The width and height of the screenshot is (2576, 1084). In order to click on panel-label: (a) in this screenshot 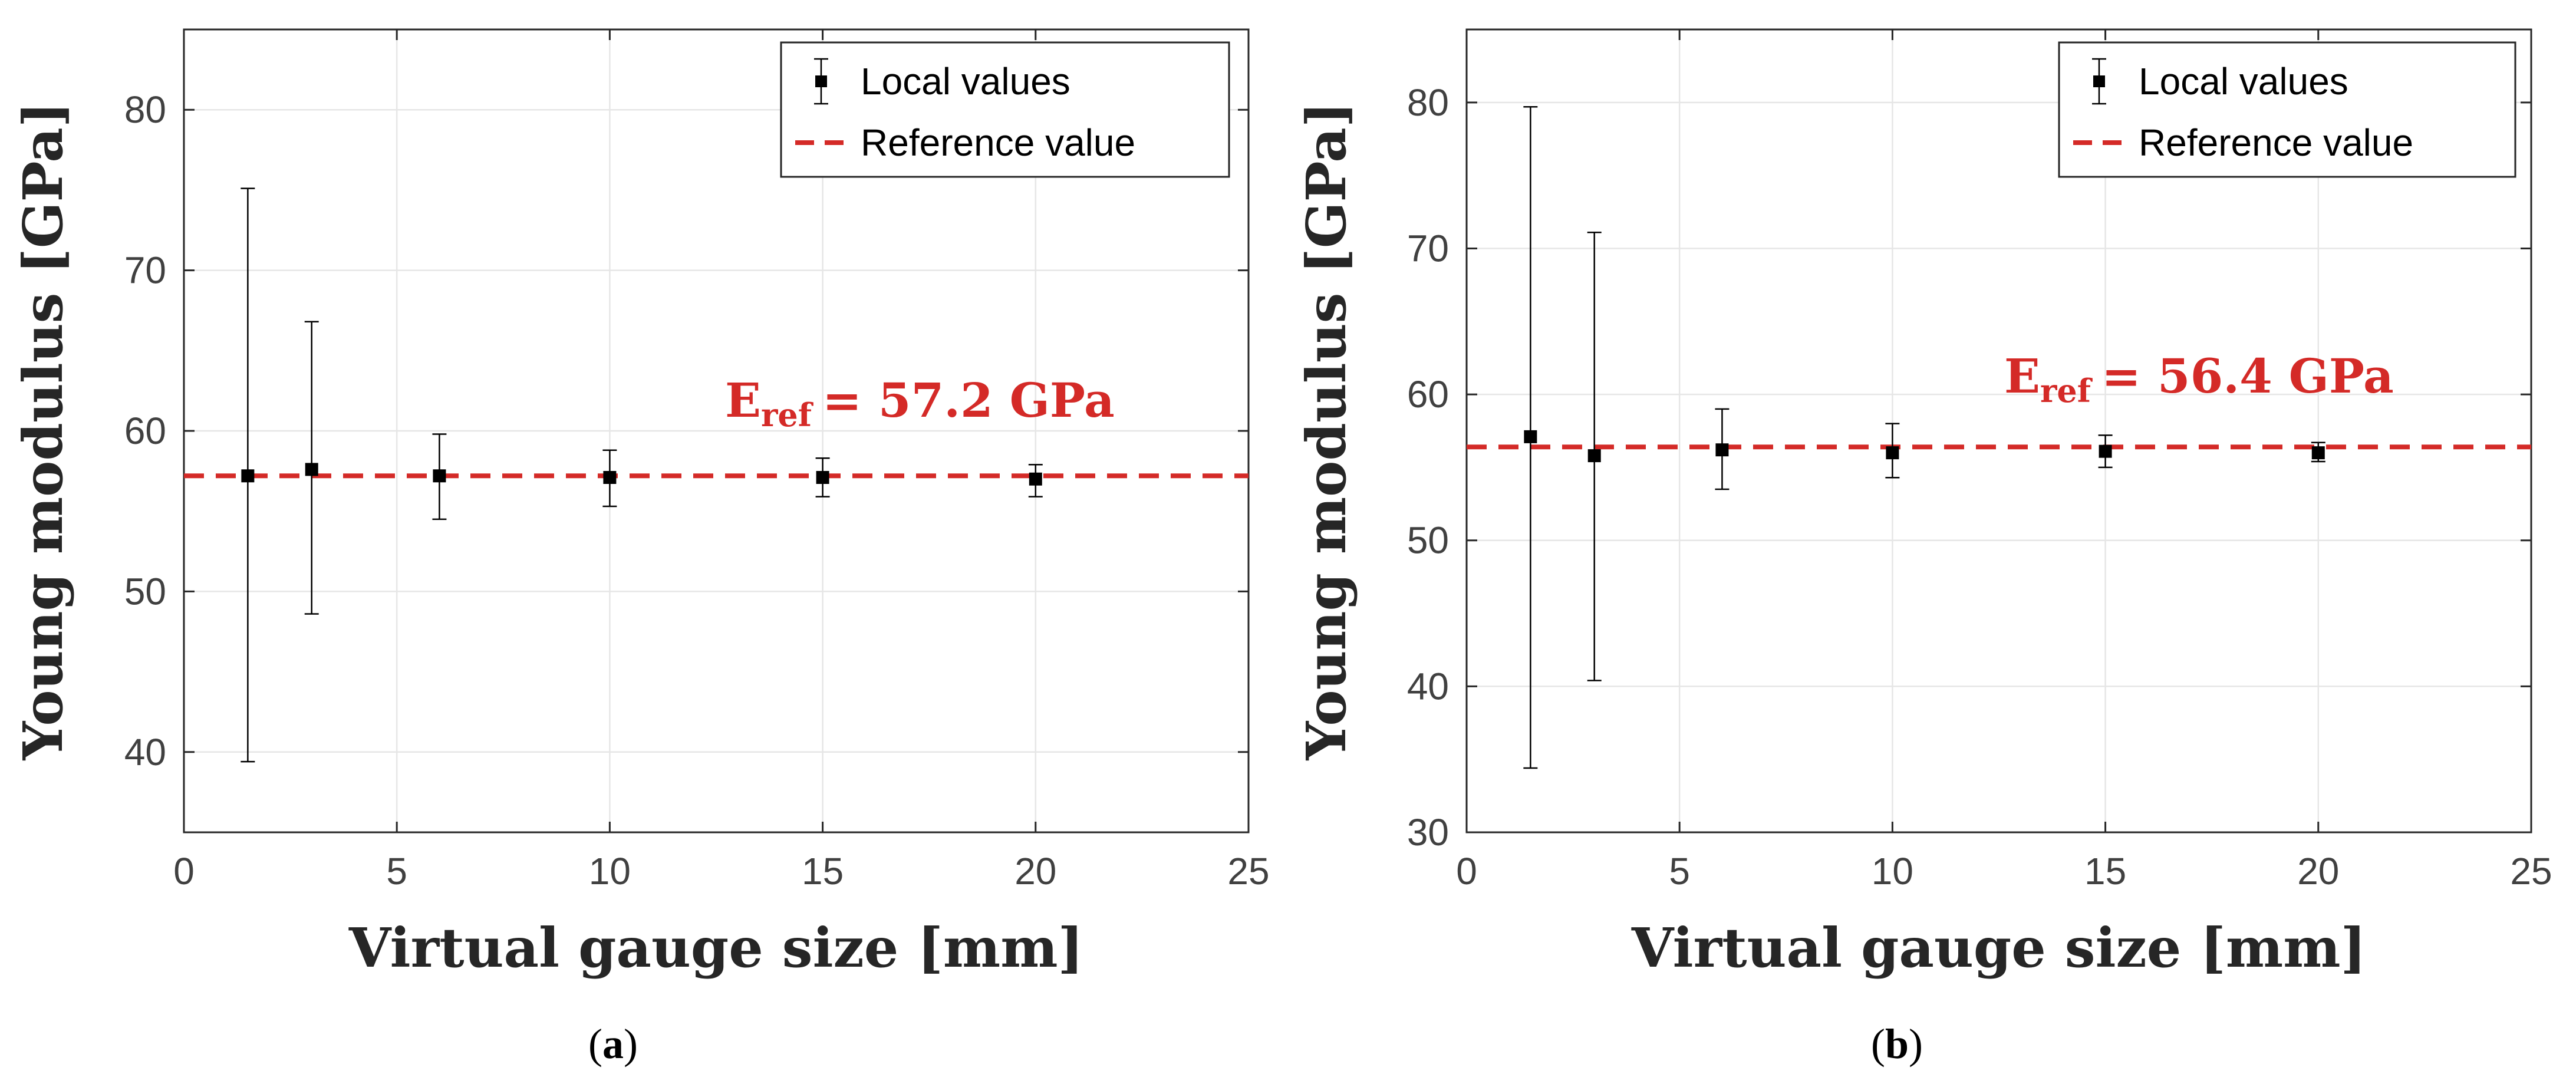, I will do `click(613, 1043)`.